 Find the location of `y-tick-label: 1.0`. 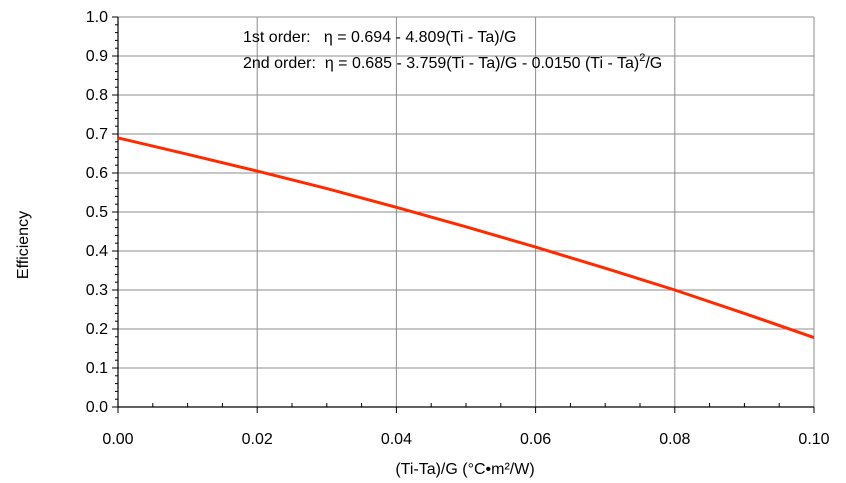

y-tick-label: 1.0 is located at coordinates (97, 17).